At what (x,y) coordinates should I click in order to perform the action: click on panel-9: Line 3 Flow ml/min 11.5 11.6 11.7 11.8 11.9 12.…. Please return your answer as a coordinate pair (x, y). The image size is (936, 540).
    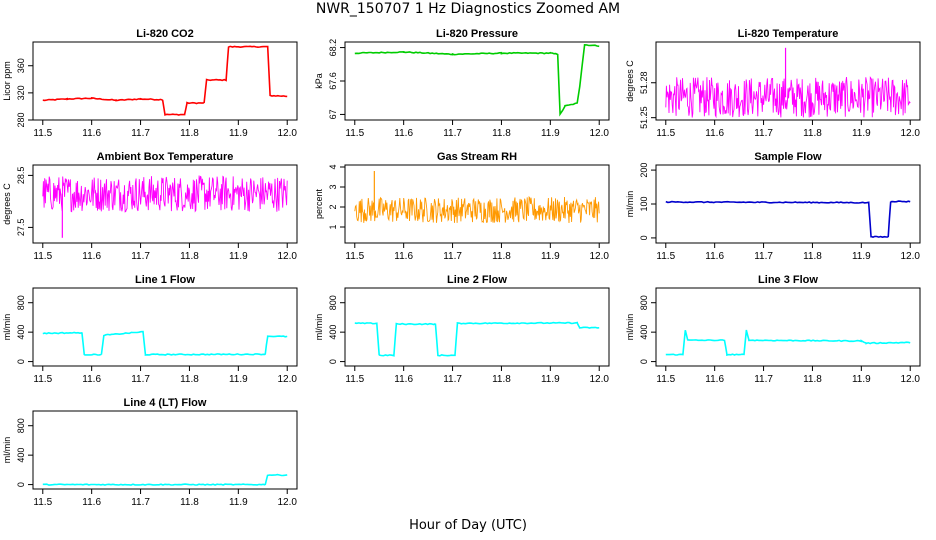
    Looking at the image, I should click on (773, 329).